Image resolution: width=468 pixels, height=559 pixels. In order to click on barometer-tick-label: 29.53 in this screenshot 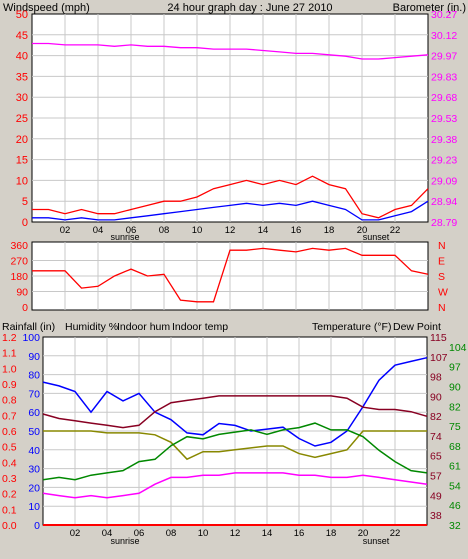, I will do `click(444, 119)`.